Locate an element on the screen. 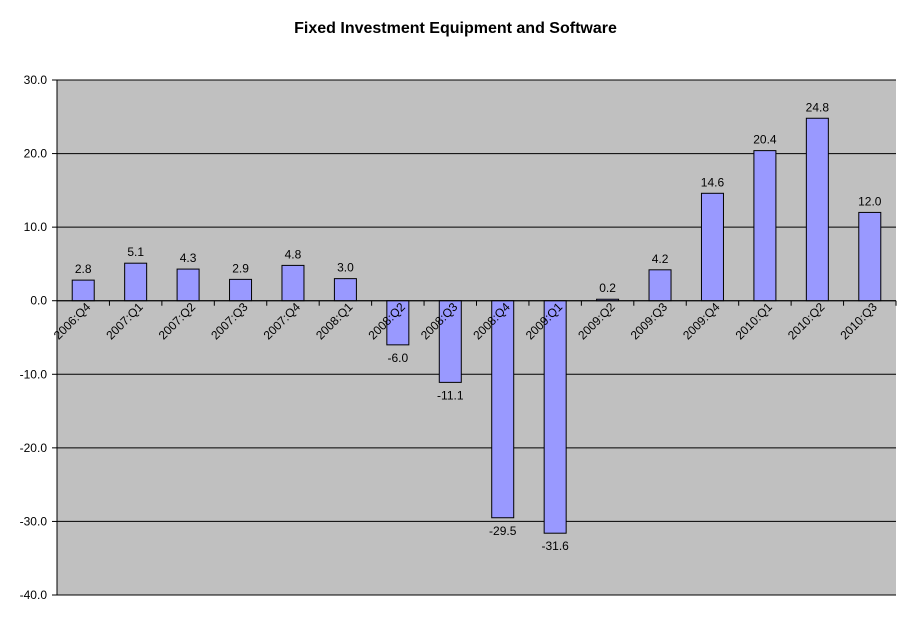 The image size is (911, 621). bar-2009-q1 is located at coordinates (555, 417).